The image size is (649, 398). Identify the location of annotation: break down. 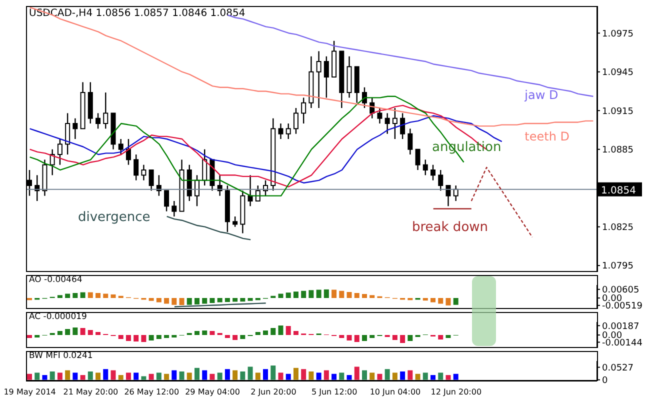
(450, 227).